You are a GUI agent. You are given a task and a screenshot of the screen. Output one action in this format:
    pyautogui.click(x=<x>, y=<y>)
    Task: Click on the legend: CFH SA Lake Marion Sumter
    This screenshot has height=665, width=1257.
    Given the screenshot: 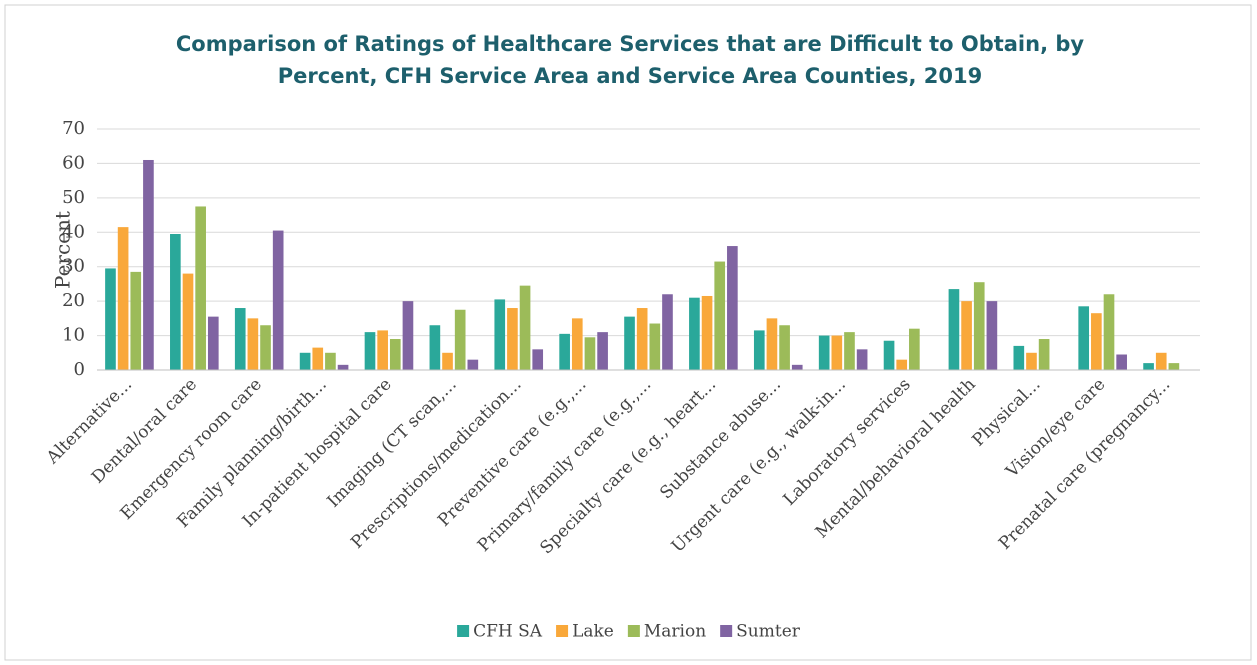 What is the action you would take?
    pyautogui.click(x=629, y=632)
    